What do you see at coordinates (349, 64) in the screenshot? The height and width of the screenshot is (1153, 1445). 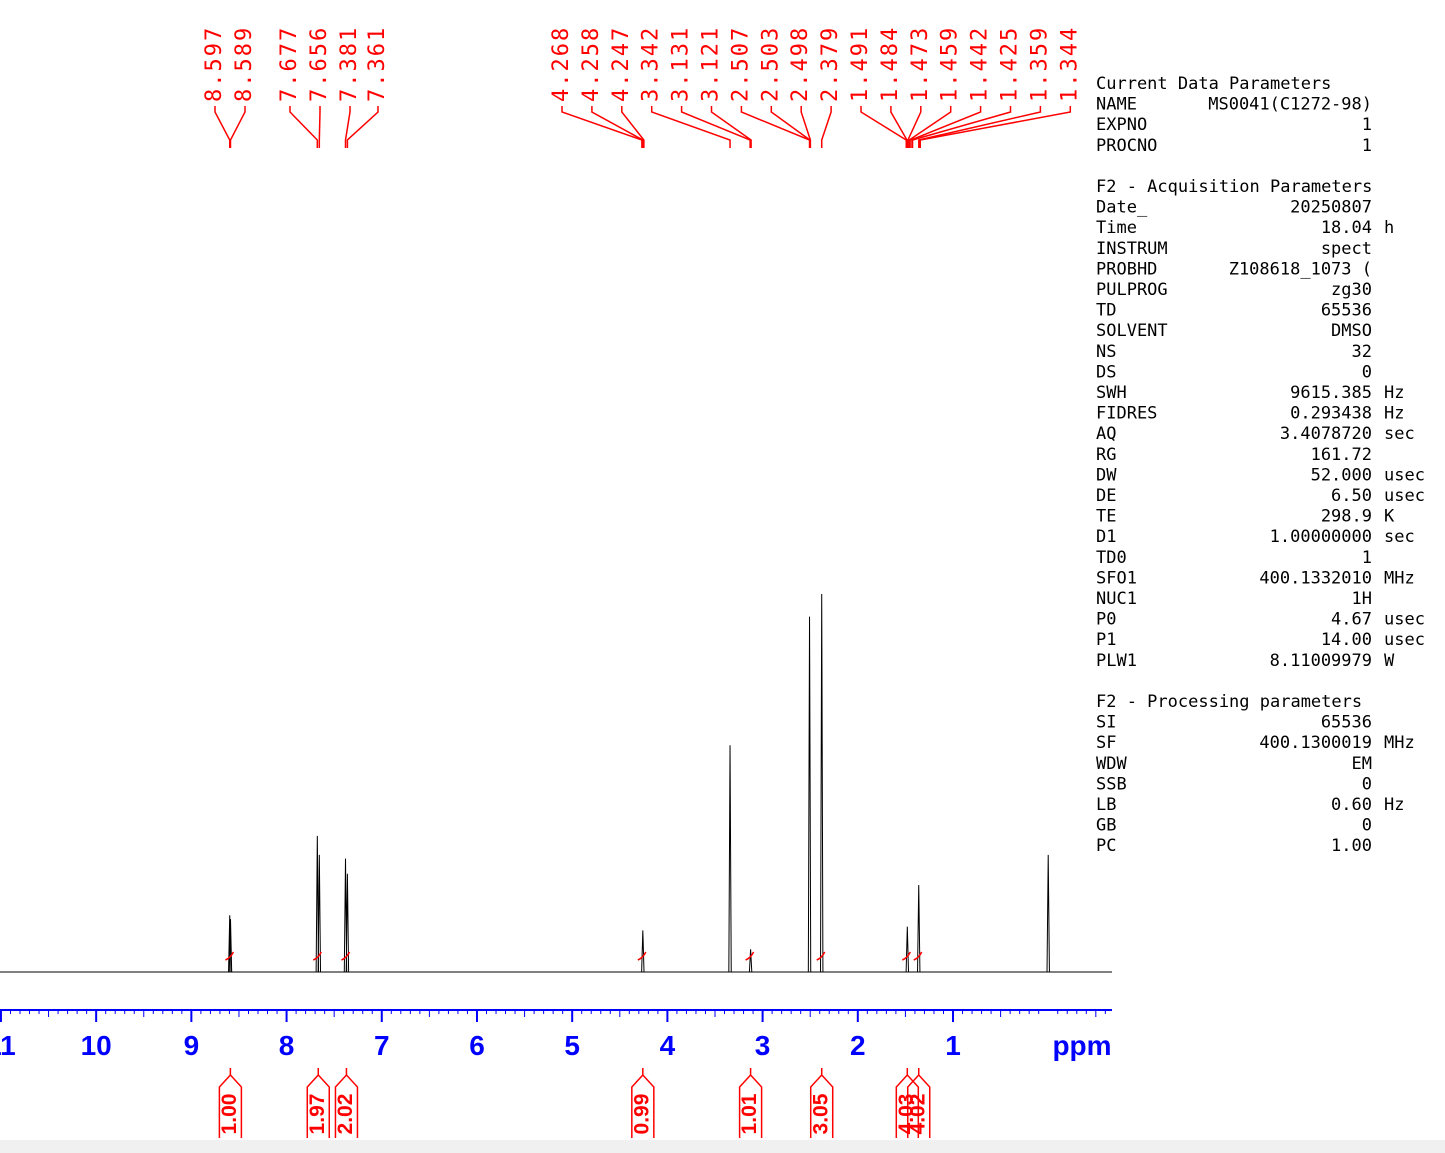 I see `peak-label: 7.381` at bounding box center [349, 64].